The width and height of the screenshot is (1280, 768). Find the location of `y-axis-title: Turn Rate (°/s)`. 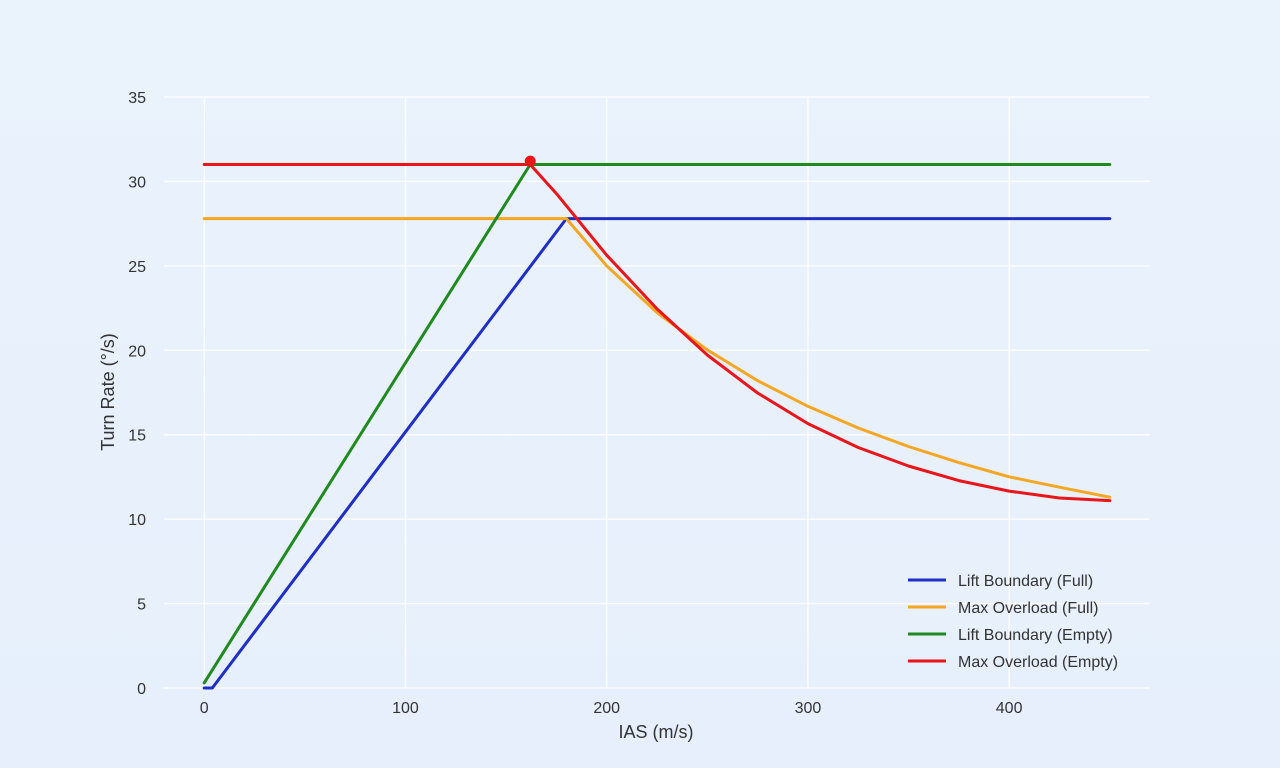

y-axis-title: Turn Rate (°/s) is located at coordinates (108, 392).